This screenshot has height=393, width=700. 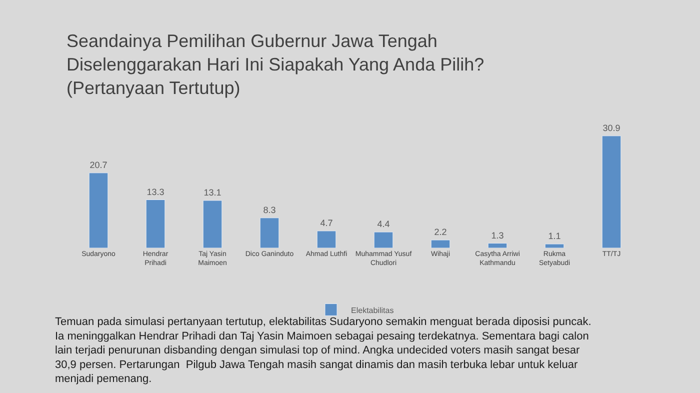 What do you see at coordinates (383, 224) in the screenshot?
I see `data-label: 4.4` at bounding box center [383, 224].